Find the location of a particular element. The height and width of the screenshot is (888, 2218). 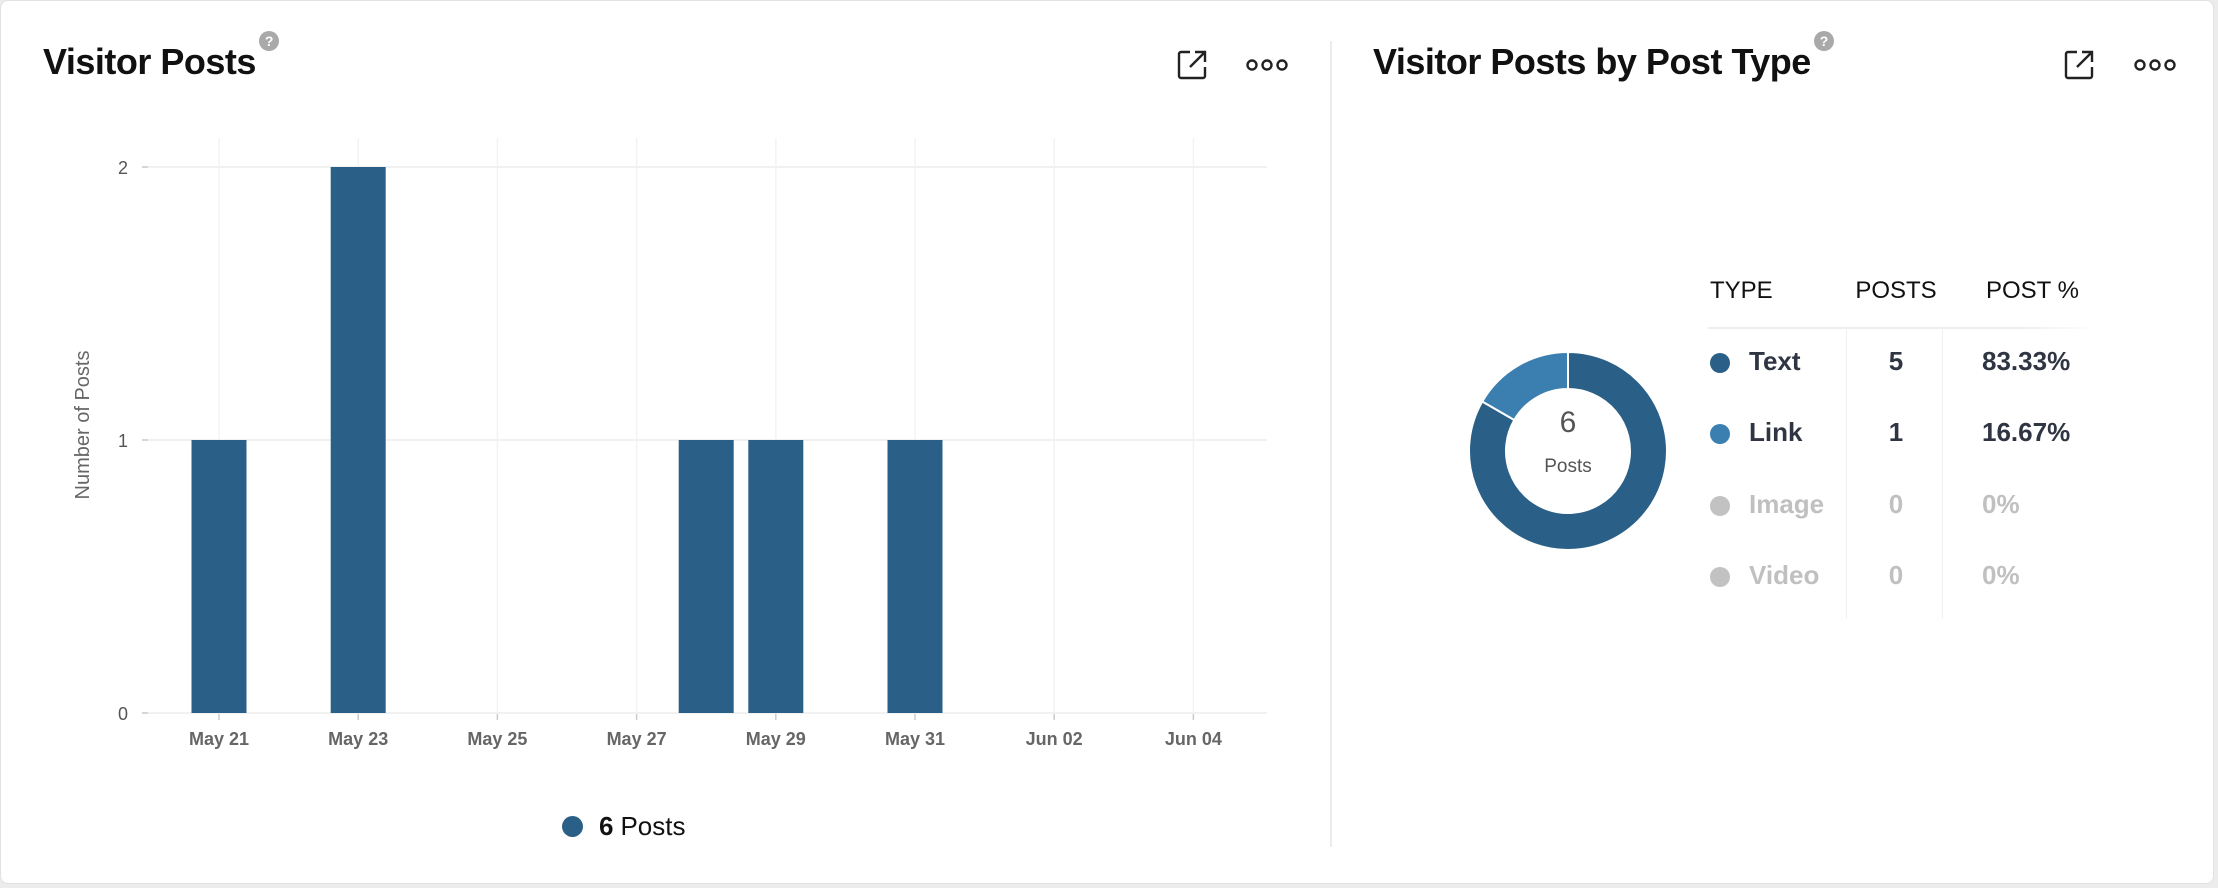

post-type-donut-chart is located at coordinates (1568, 450).